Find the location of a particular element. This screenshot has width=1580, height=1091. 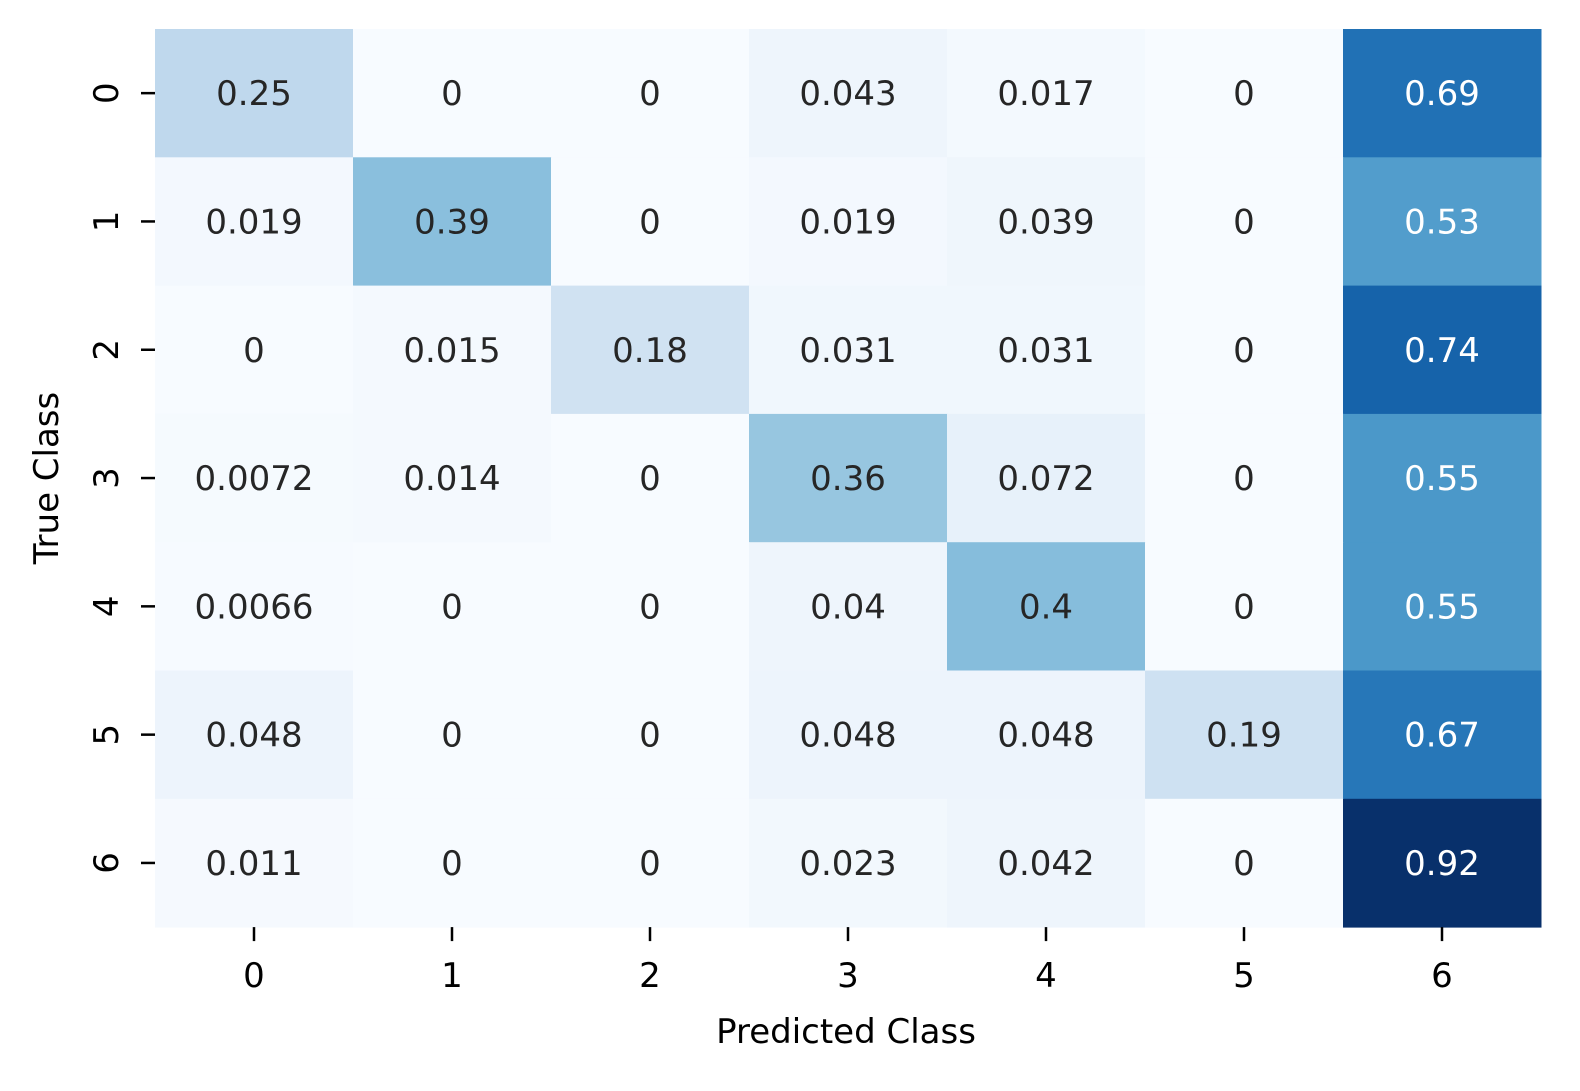

cell-value-r4-c6: 0.55 is located at coordinates (1442, 607).